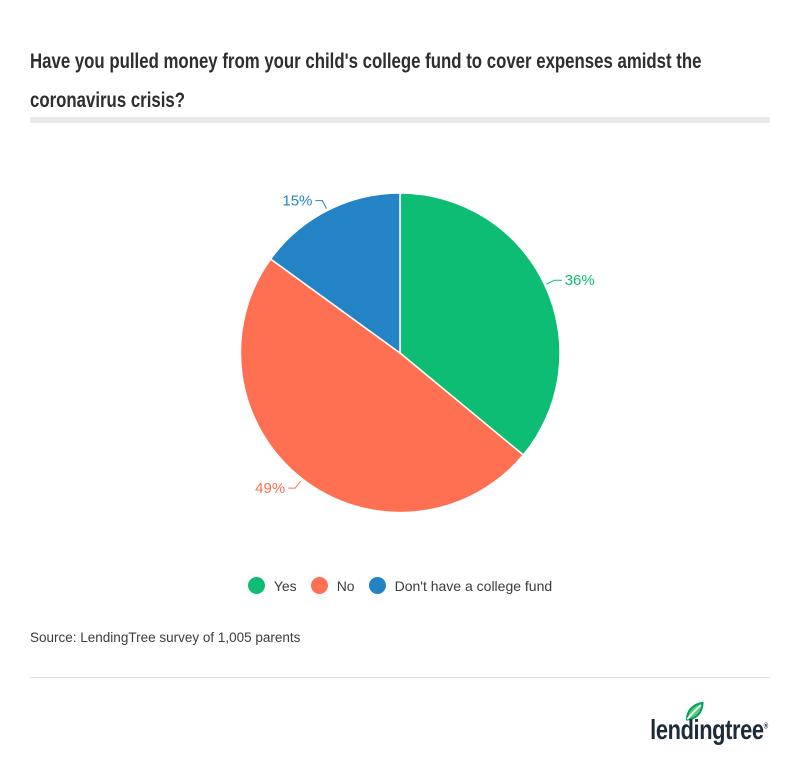  I want to click on pie-label-connector-don-t-have-a-college-fund, so click(321, 204).